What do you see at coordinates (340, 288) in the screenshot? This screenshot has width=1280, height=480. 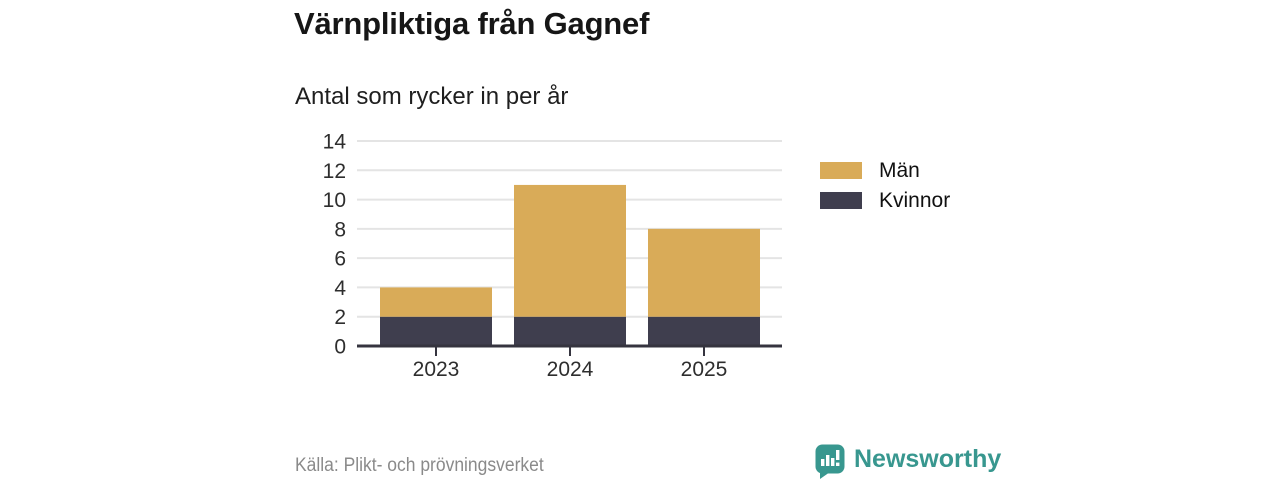 I see `y-tick-label: 4` at bounding box center [340, 288].